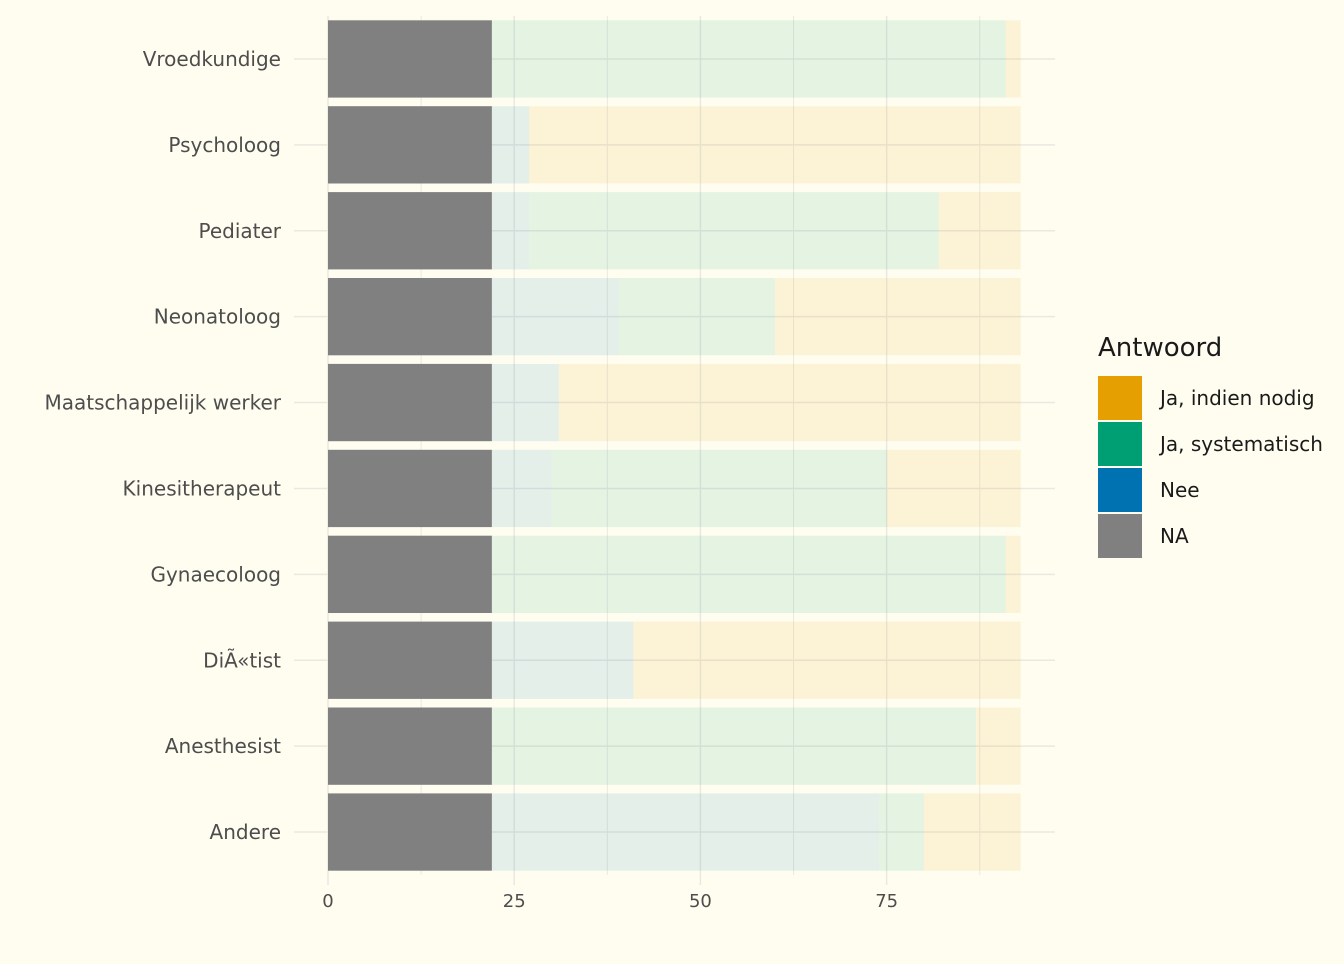 This screenshot has height=964, width=1344. What do you see at coordinates (1013, 574) in the screenshot?
I see `bar-gynaecoloog-ja-indien-nodig` at bounding box center [1013, 574].